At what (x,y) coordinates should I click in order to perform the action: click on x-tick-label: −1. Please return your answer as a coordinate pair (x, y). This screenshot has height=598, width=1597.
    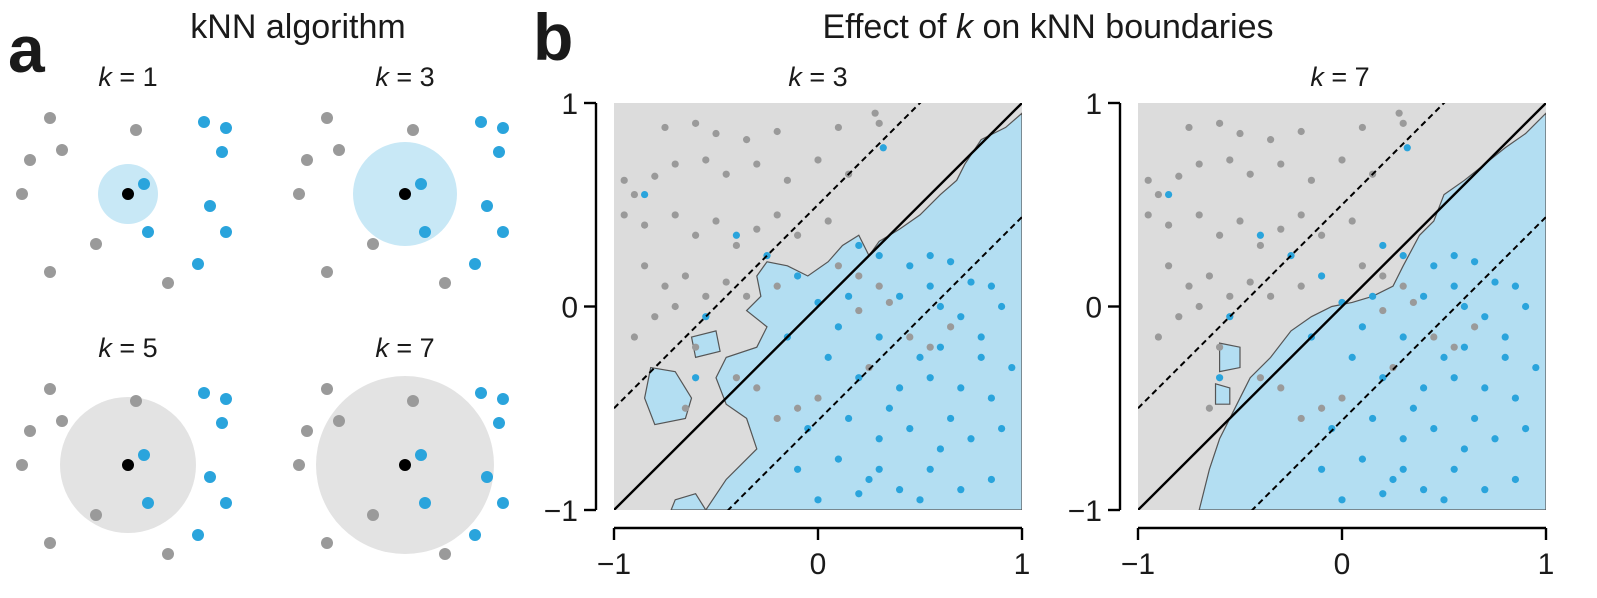
    Looking at the image, I should click on (614, 564).